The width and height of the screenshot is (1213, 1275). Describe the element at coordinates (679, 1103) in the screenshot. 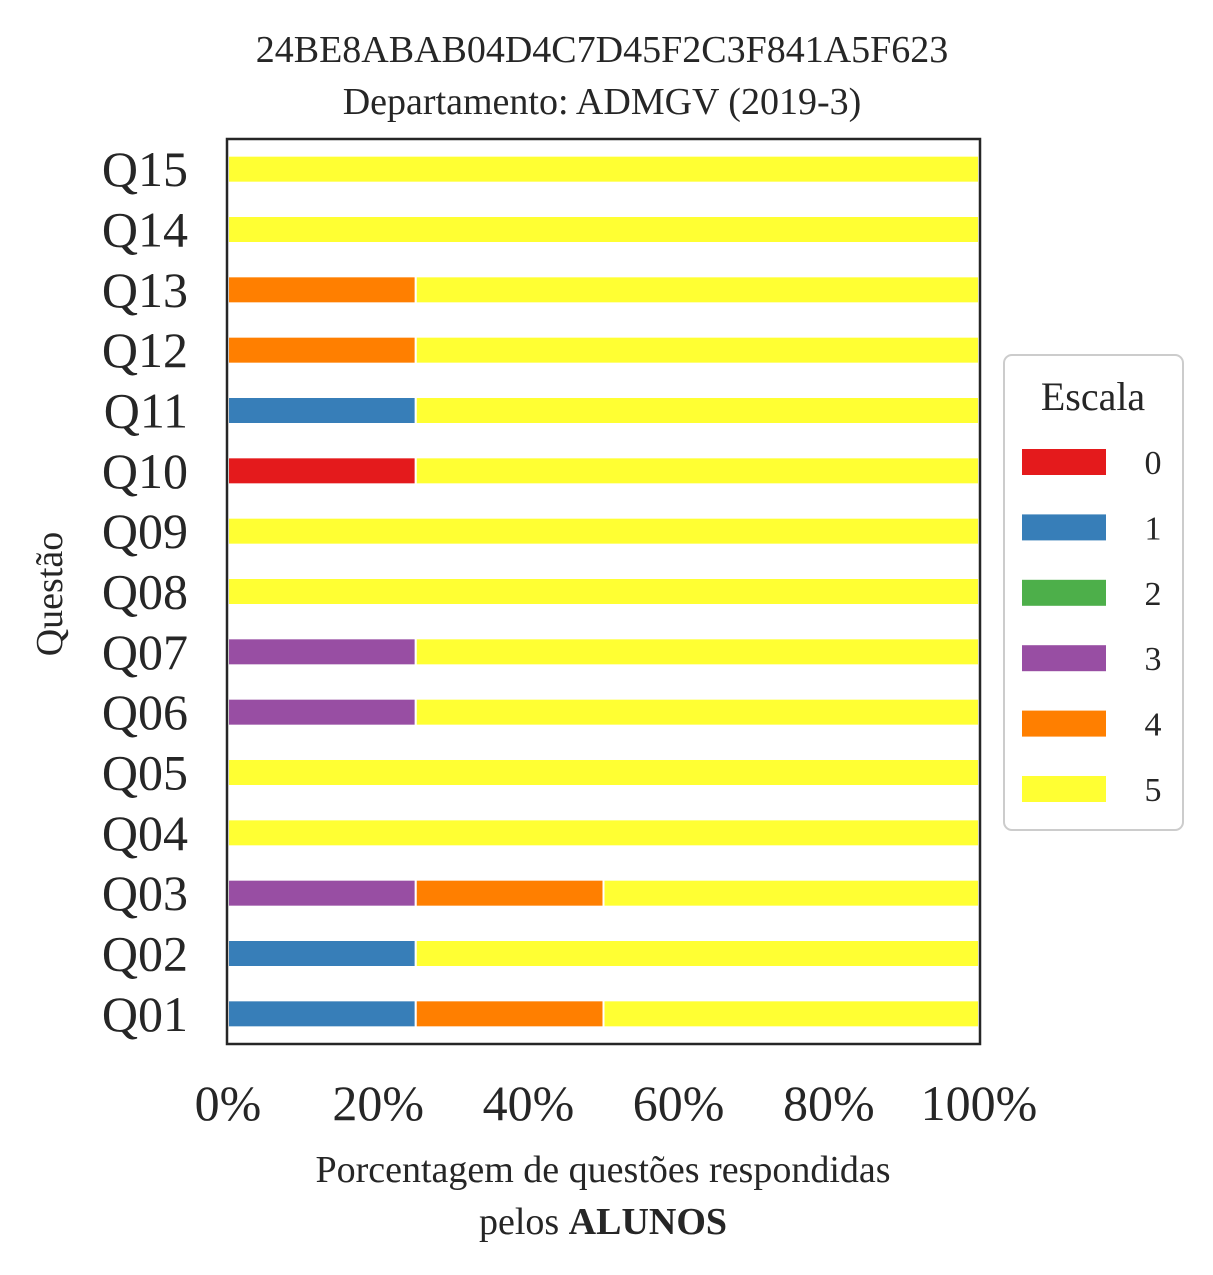

I see `x-tick-label-60: 60%` at that location.